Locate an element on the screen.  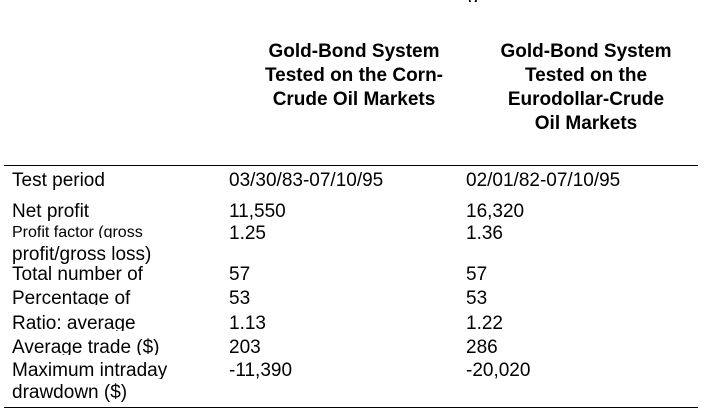
row-value-col2: 02/01/82-07/10/95 is located at coordinates (543, 180).